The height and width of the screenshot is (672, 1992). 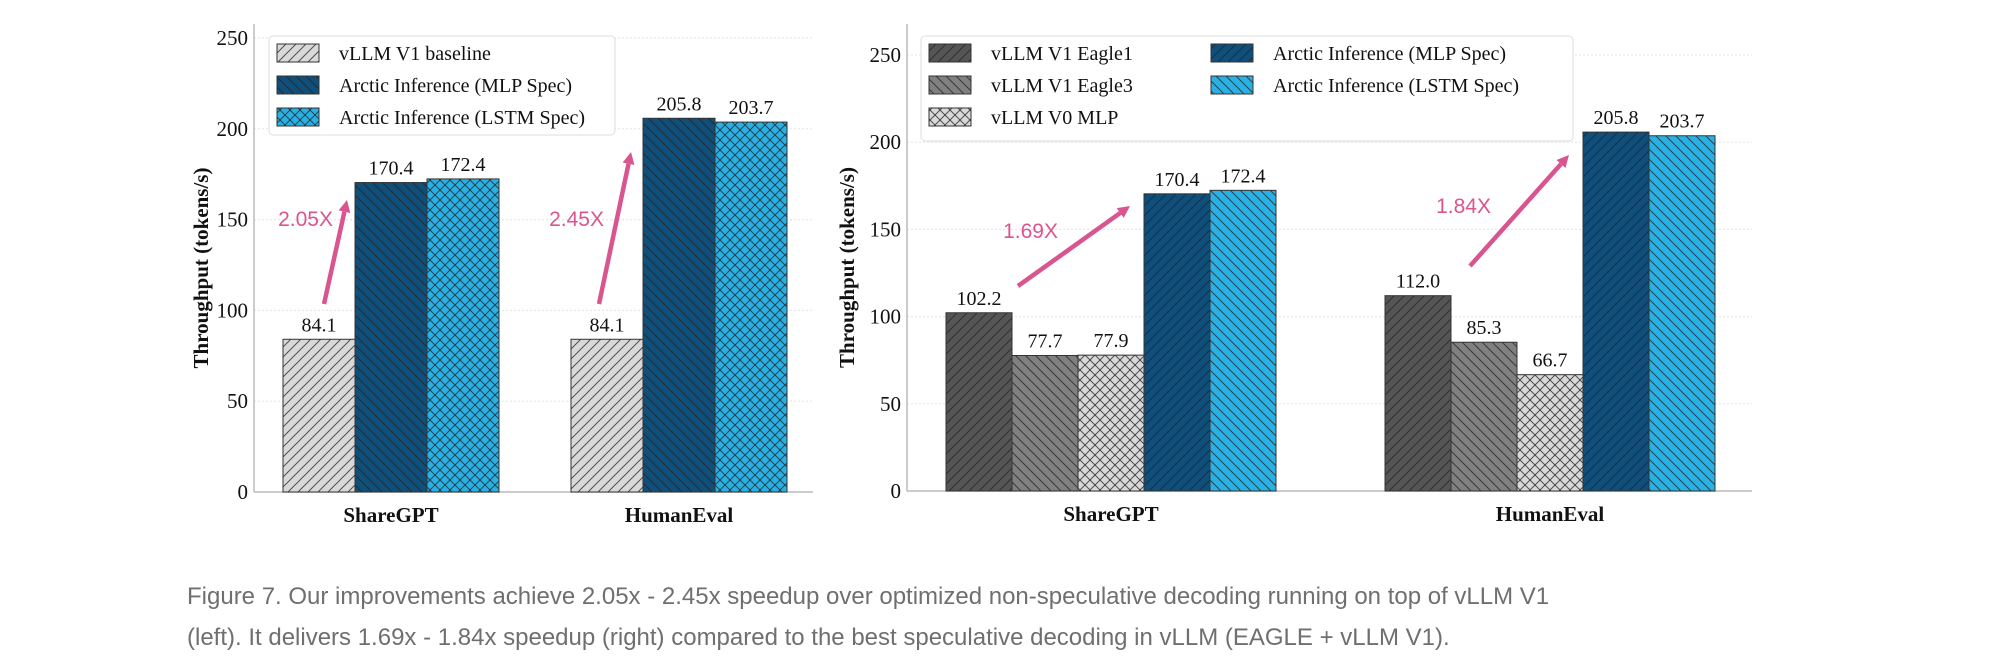 What do you see at coordinates (305, 219) in the screenshot?
I see `speedup-annotation: 2.05X` at bounding box center [305, 219].